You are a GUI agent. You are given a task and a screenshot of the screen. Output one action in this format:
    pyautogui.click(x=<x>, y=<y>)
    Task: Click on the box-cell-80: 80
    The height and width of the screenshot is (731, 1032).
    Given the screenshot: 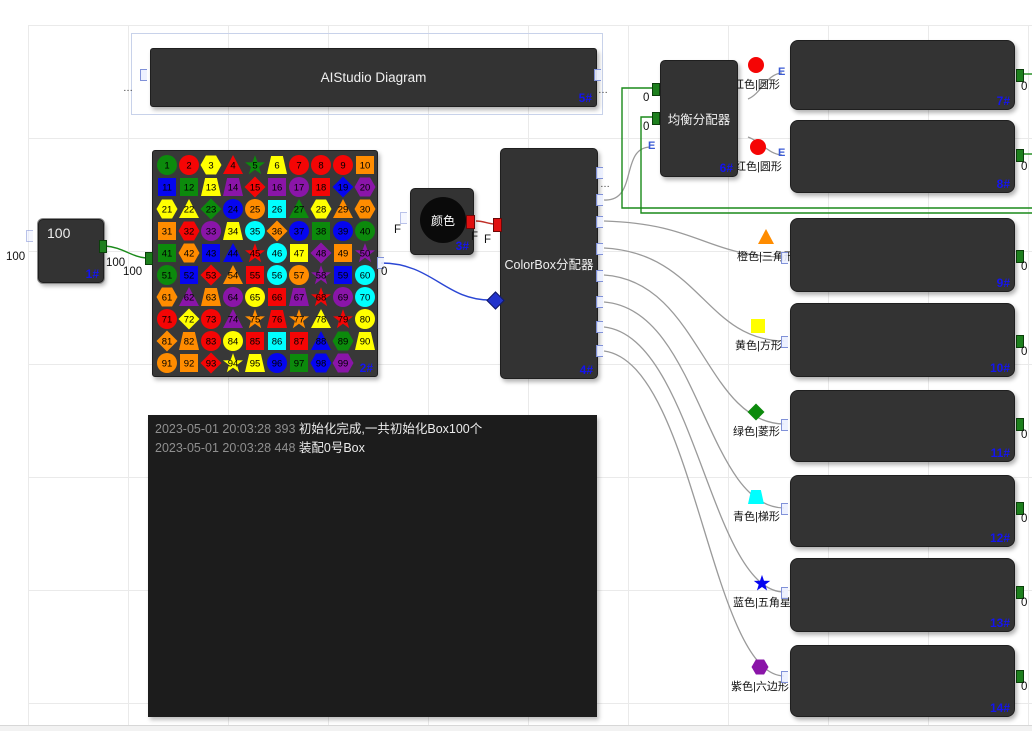 What is the action you would take?
    pyautogui.click(x=365, y=319)
    